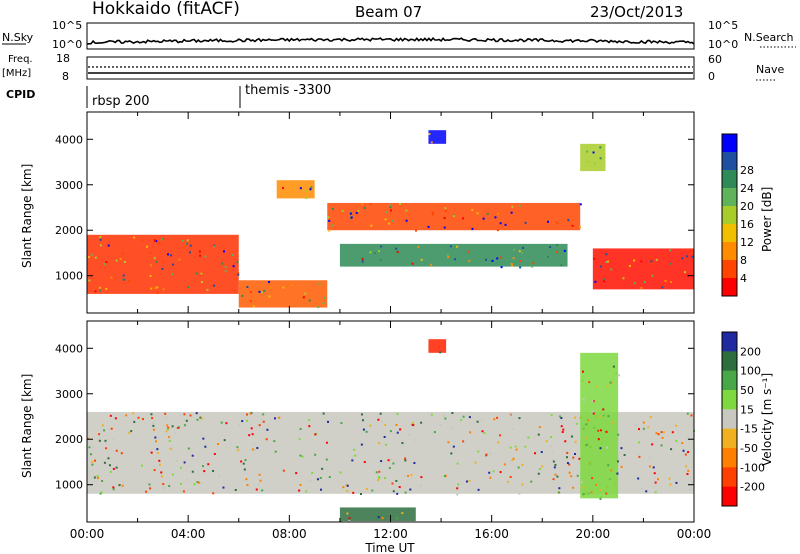 The height and width of the screenshot is (554, 800). I want to click on colorbar-frame, so click(729, 419).